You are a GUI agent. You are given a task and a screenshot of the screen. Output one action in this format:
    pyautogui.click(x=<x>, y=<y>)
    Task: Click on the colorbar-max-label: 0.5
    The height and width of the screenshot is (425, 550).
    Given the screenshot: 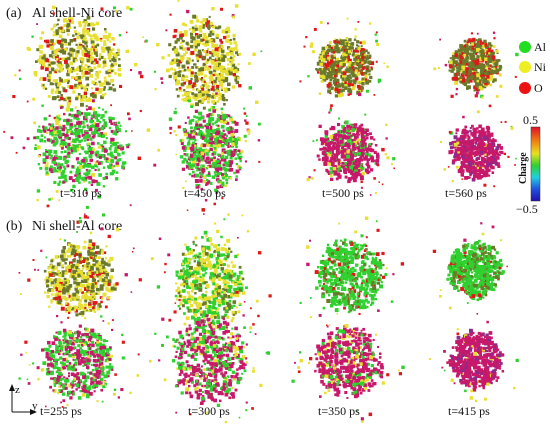 What is the action you would take?
    pyautogui.click(x=530, y=120)
    